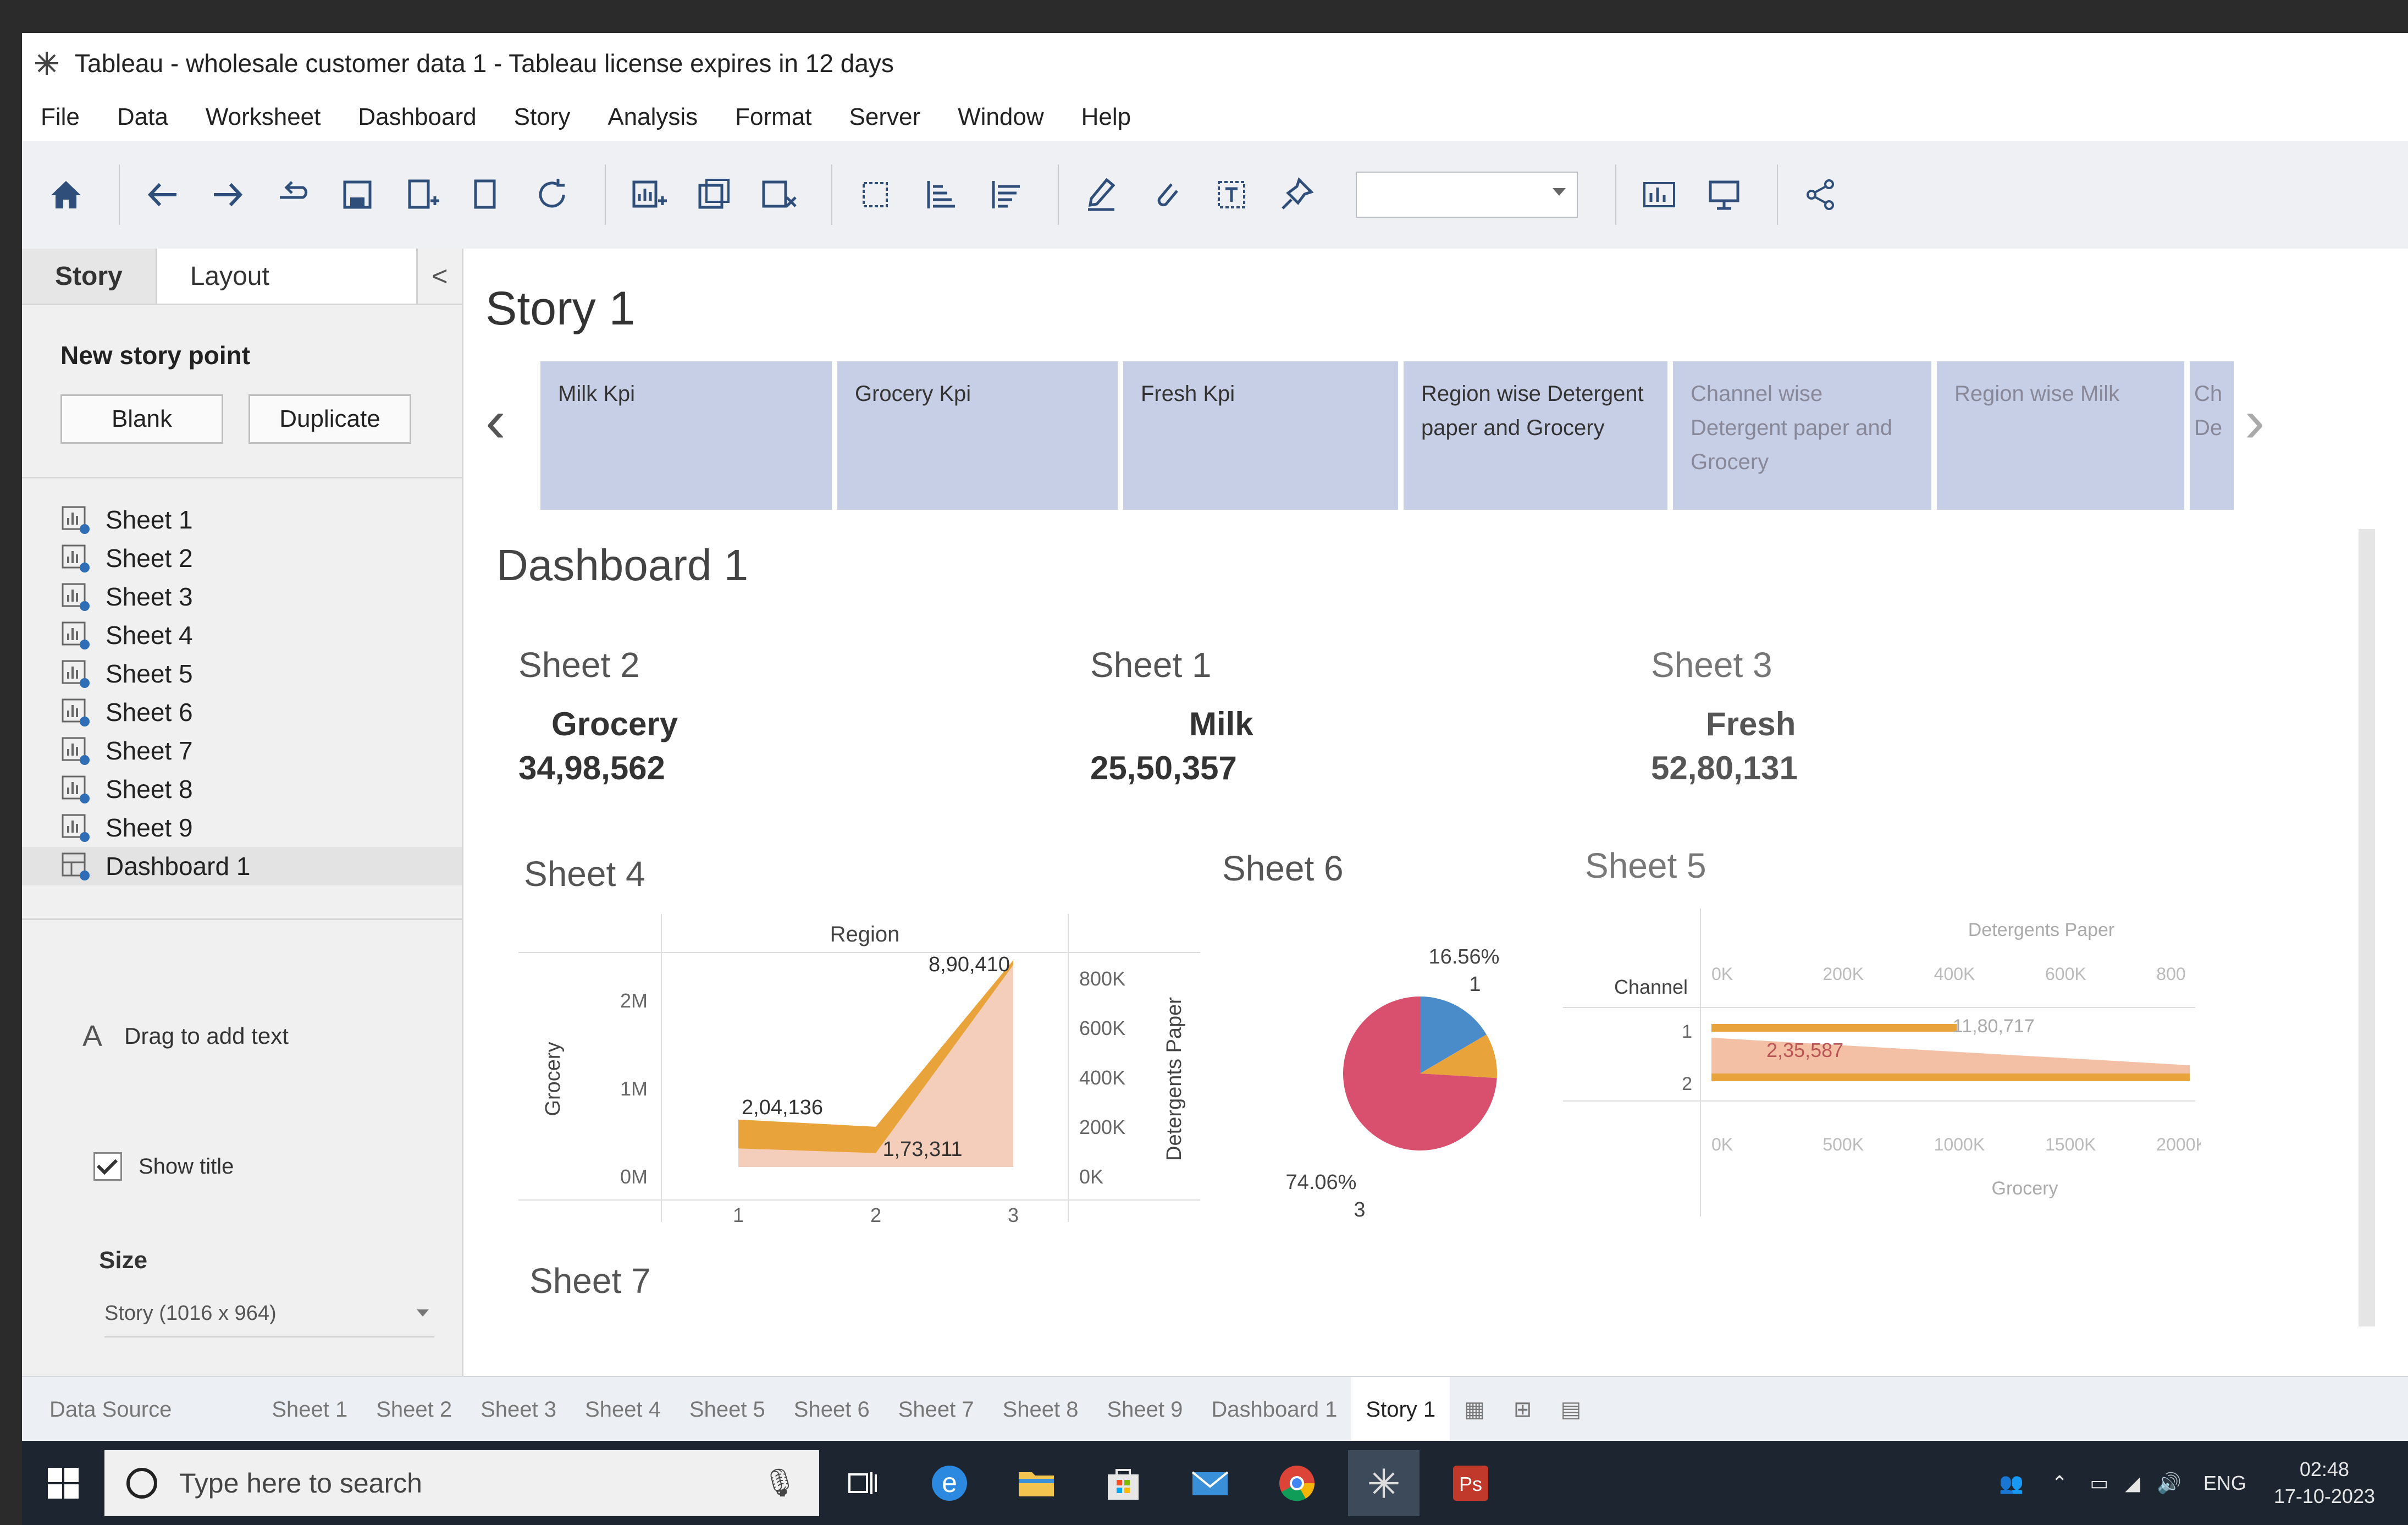  I want to click on sheet-list-item: Sheet 9, so click(242, 827).